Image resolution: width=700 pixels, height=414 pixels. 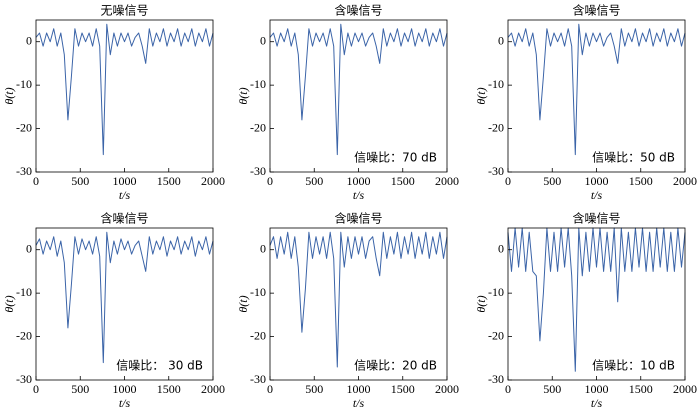 I want to click on panel-title: 无噪信号, so click(x=124, y=11).